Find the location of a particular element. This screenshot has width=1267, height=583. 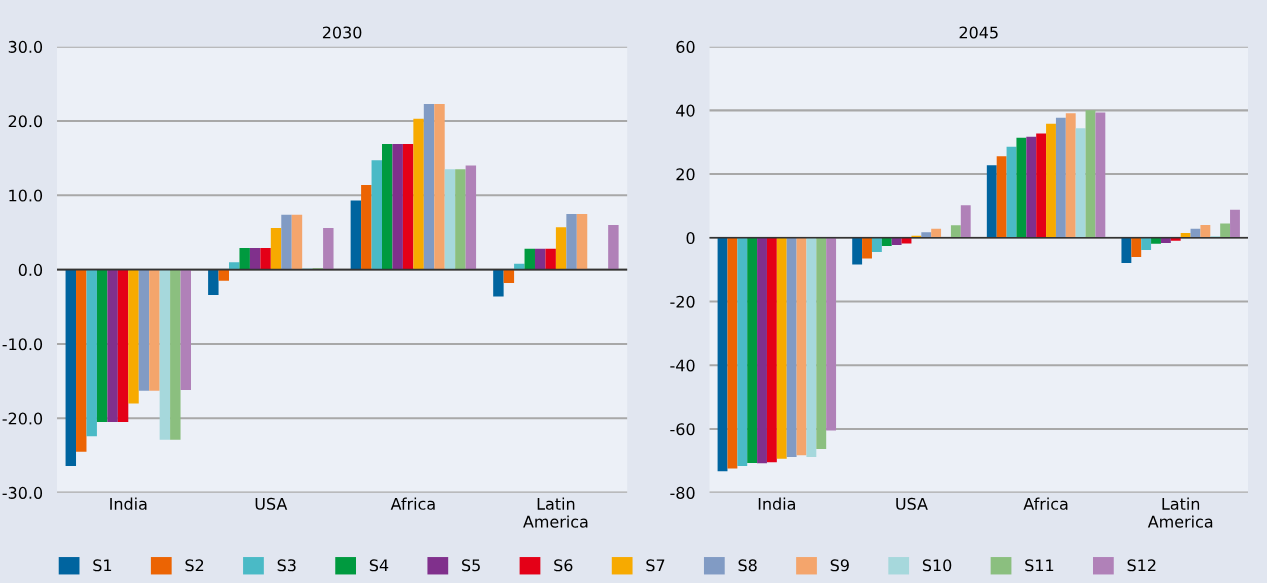

y-tick-label: 10.0 is located at coordinates (26, 195).